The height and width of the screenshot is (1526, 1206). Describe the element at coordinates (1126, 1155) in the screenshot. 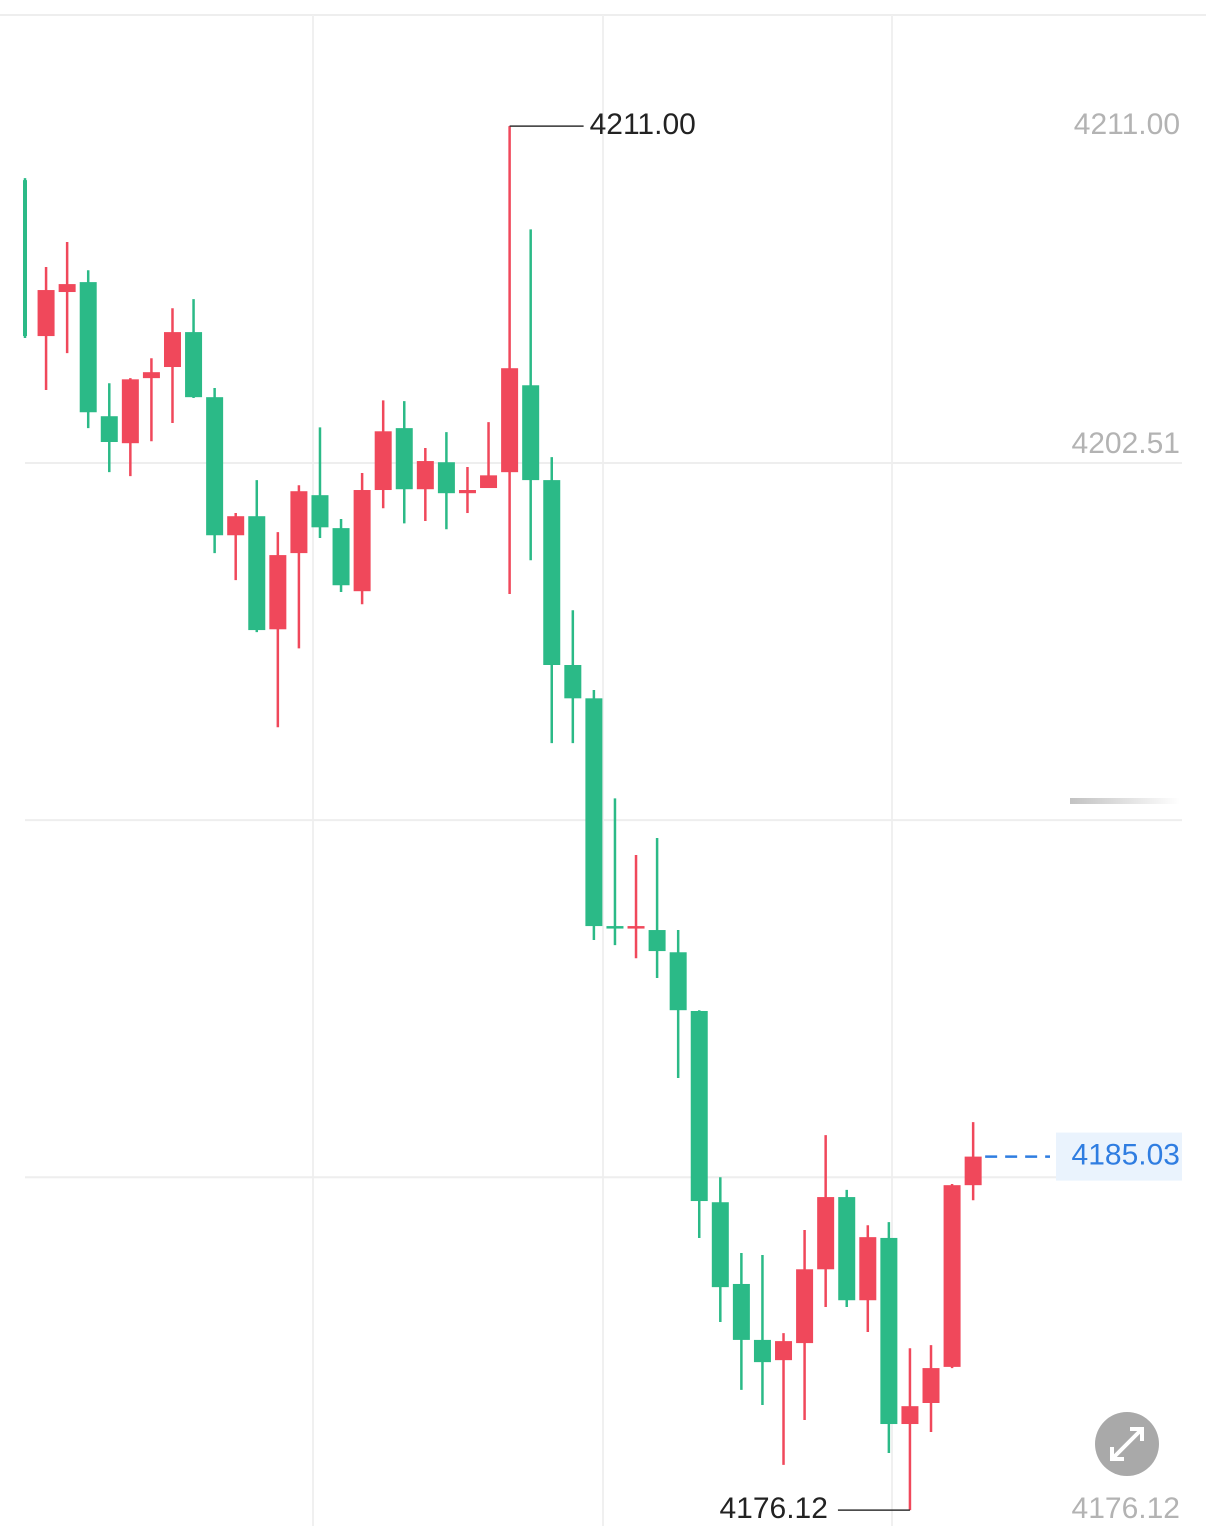

I see `last-price-label: 4185.03` at that location.